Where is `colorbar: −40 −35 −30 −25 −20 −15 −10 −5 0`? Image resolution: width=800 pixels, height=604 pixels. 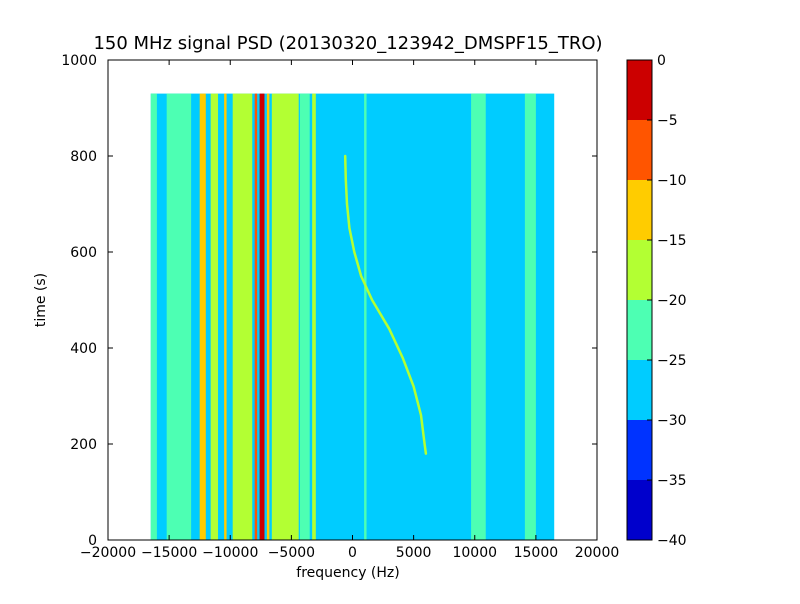 colorbar: −40 −35 −30 −25 −20 −15 −10 −5 0 is located at coordinates (656, 301).